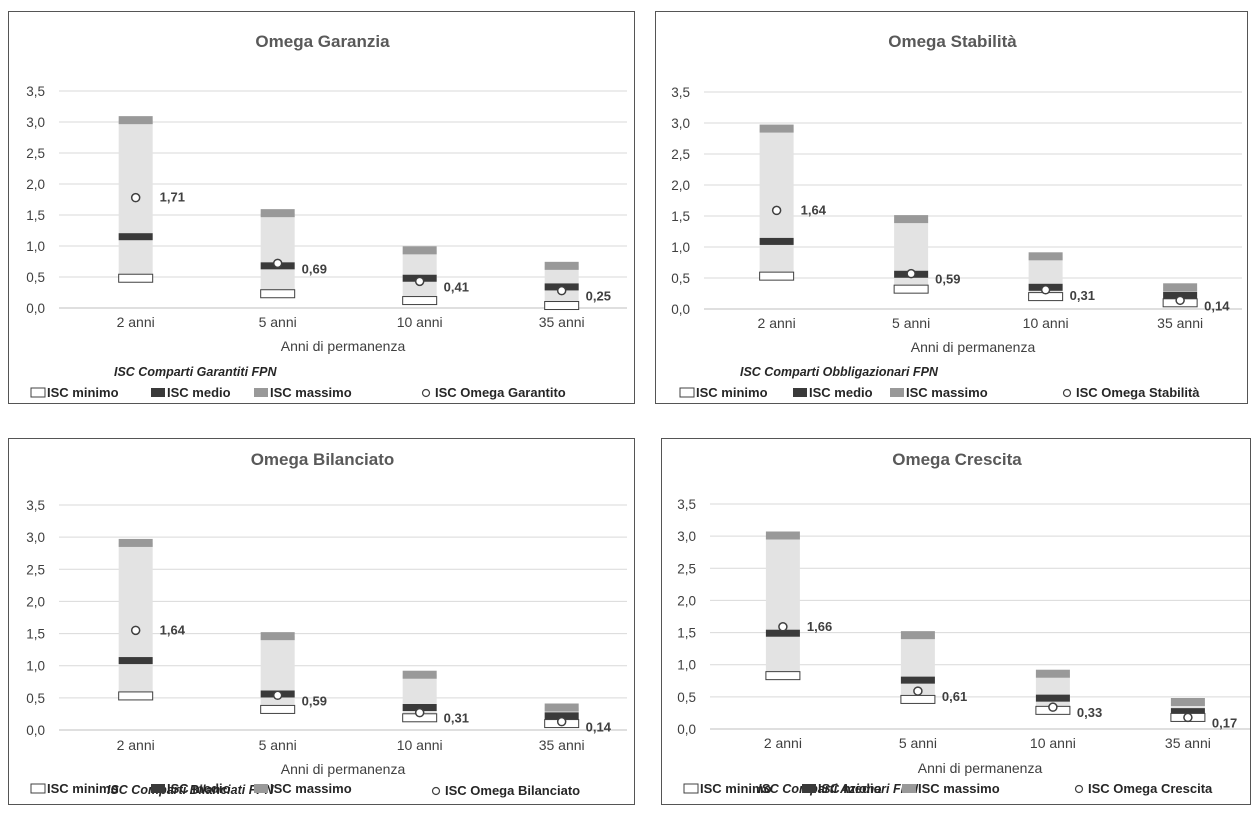  What do you see at coordinates (776, 202) in the screenshot?
I see `range-bar` at bounding box center [776, 202].